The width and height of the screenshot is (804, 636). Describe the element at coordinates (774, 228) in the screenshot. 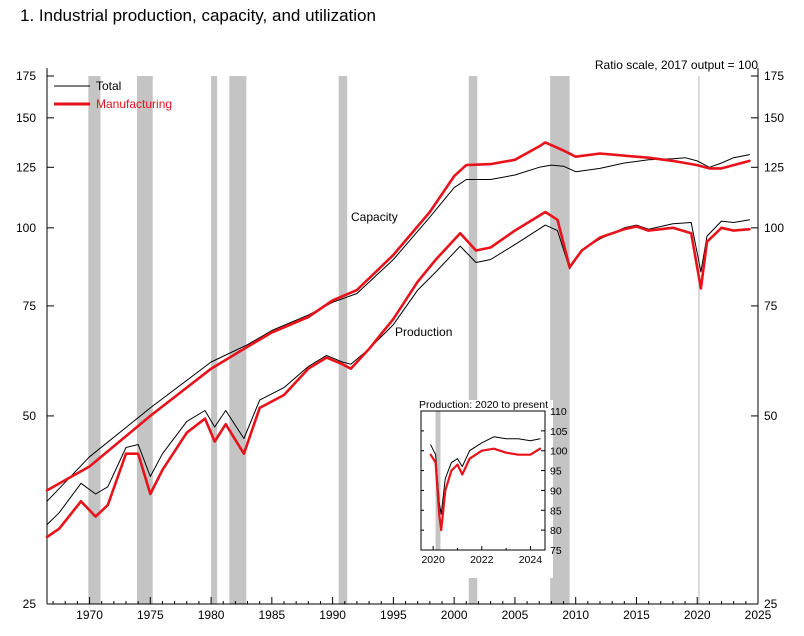

I see `y-tick-label-right: 100` at that location.